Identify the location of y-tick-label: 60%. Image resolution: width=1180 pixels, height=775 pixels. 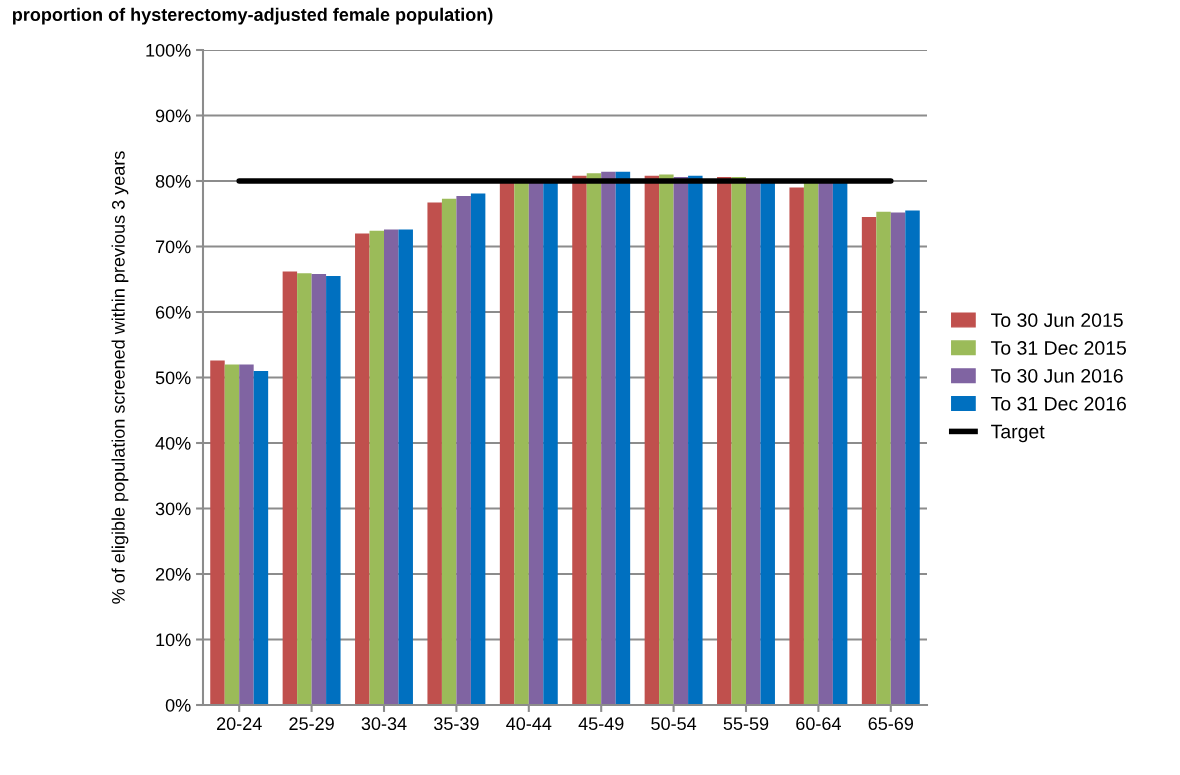
(173, 312).